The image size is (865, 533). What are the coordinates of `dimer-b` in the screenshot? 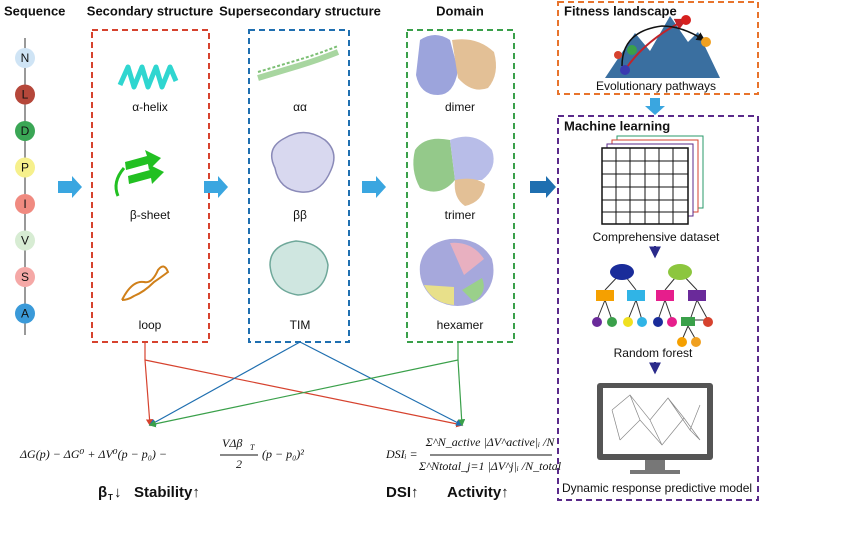 It's located at (474, 64).